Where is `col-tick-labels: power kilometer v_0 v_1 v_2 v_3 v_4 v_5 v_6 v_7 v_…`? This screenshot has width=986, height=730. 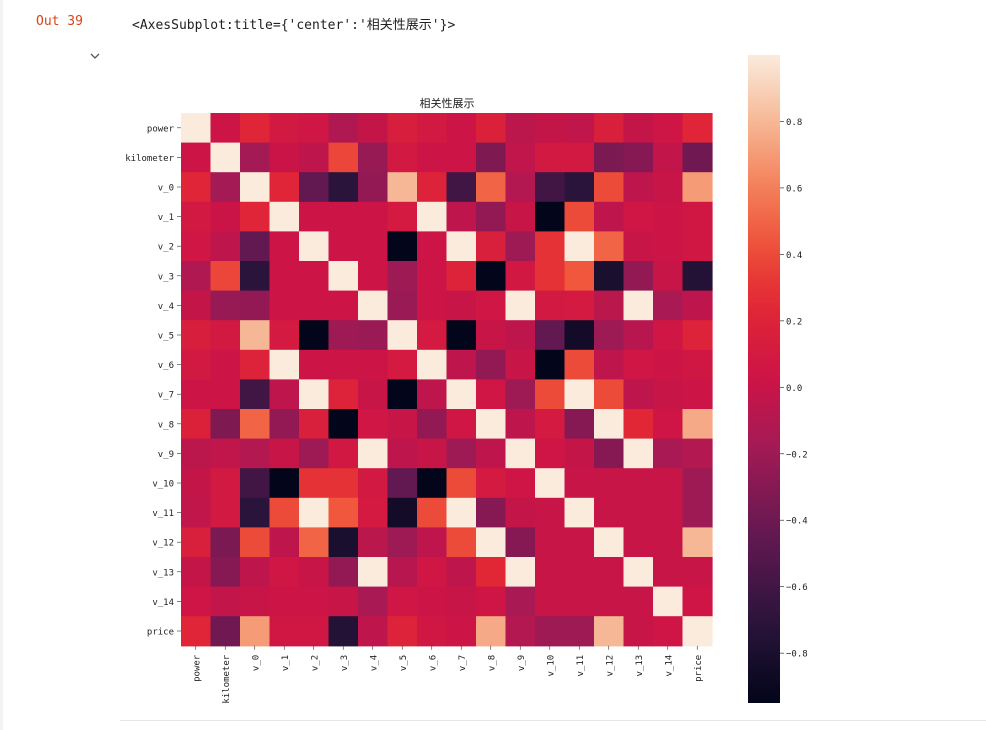
col-tick-labels: power kilometer v_0 v_1 v_2 v_3 v_4 v_5 v_6 v_7 v_… is located at coordinates (448, 674).